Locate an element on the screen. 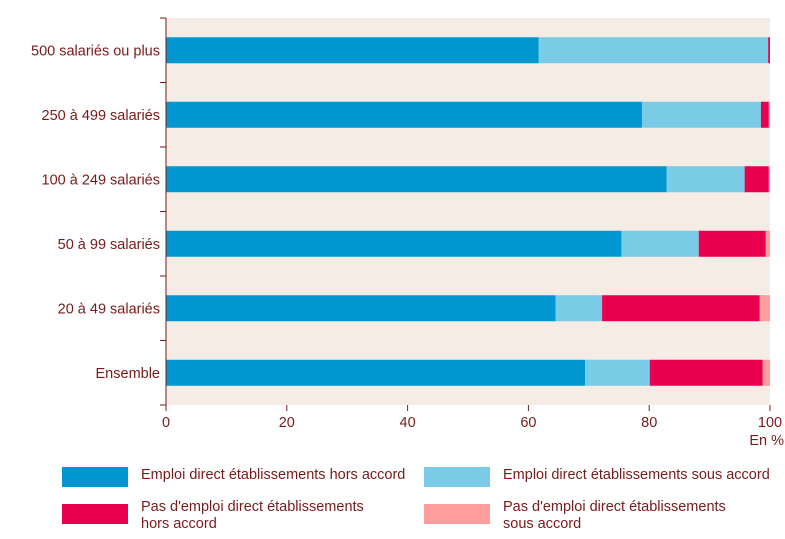 Image resolution: width=785 pixels, height=539 pixels. x-tick-label: 0 is located at coordinates (166, 423).